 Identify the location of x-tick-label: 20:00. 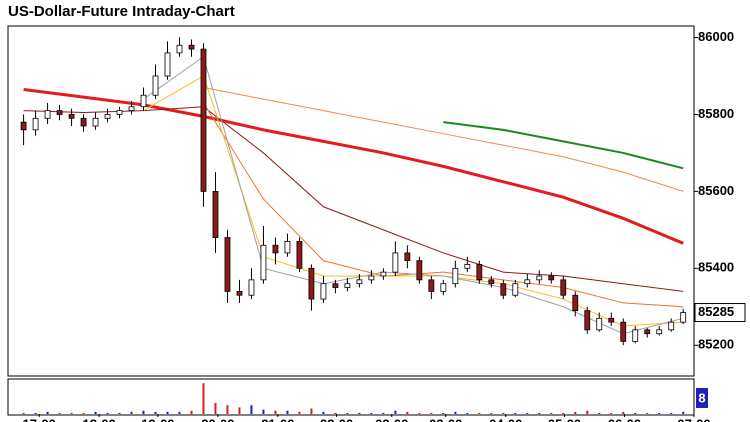
(217, 419).